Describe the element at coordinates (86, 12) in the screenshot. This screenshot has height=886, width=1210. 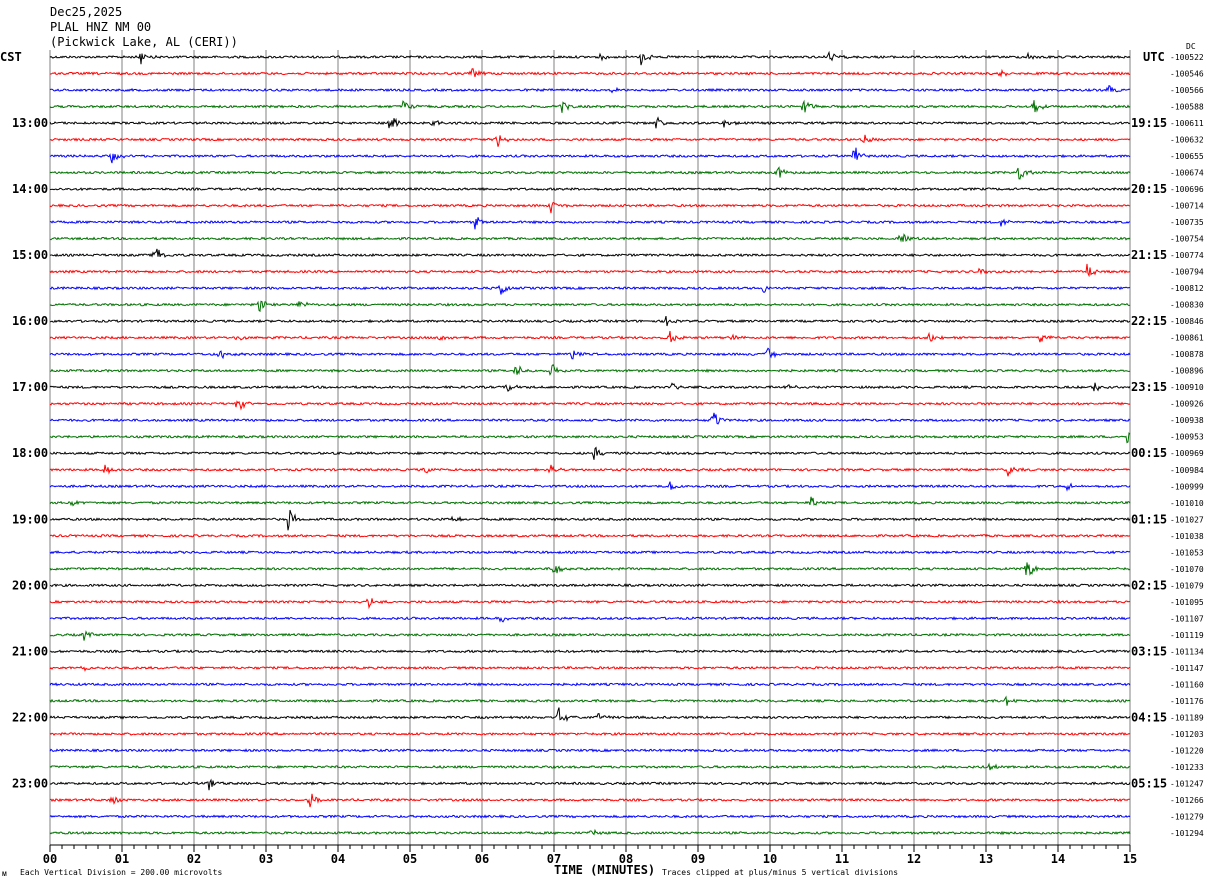
I see `header-date: Dec25,2025` at that location.